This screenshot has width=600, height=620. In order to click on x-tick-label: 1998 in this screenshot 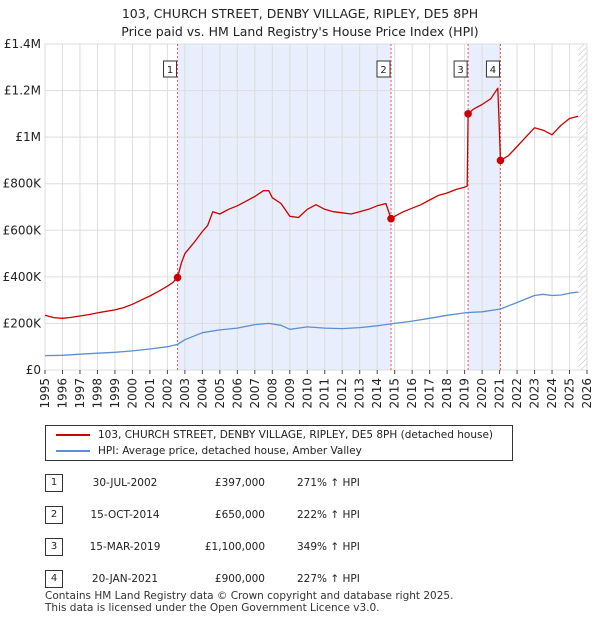, I will do `click(97, 393)`.